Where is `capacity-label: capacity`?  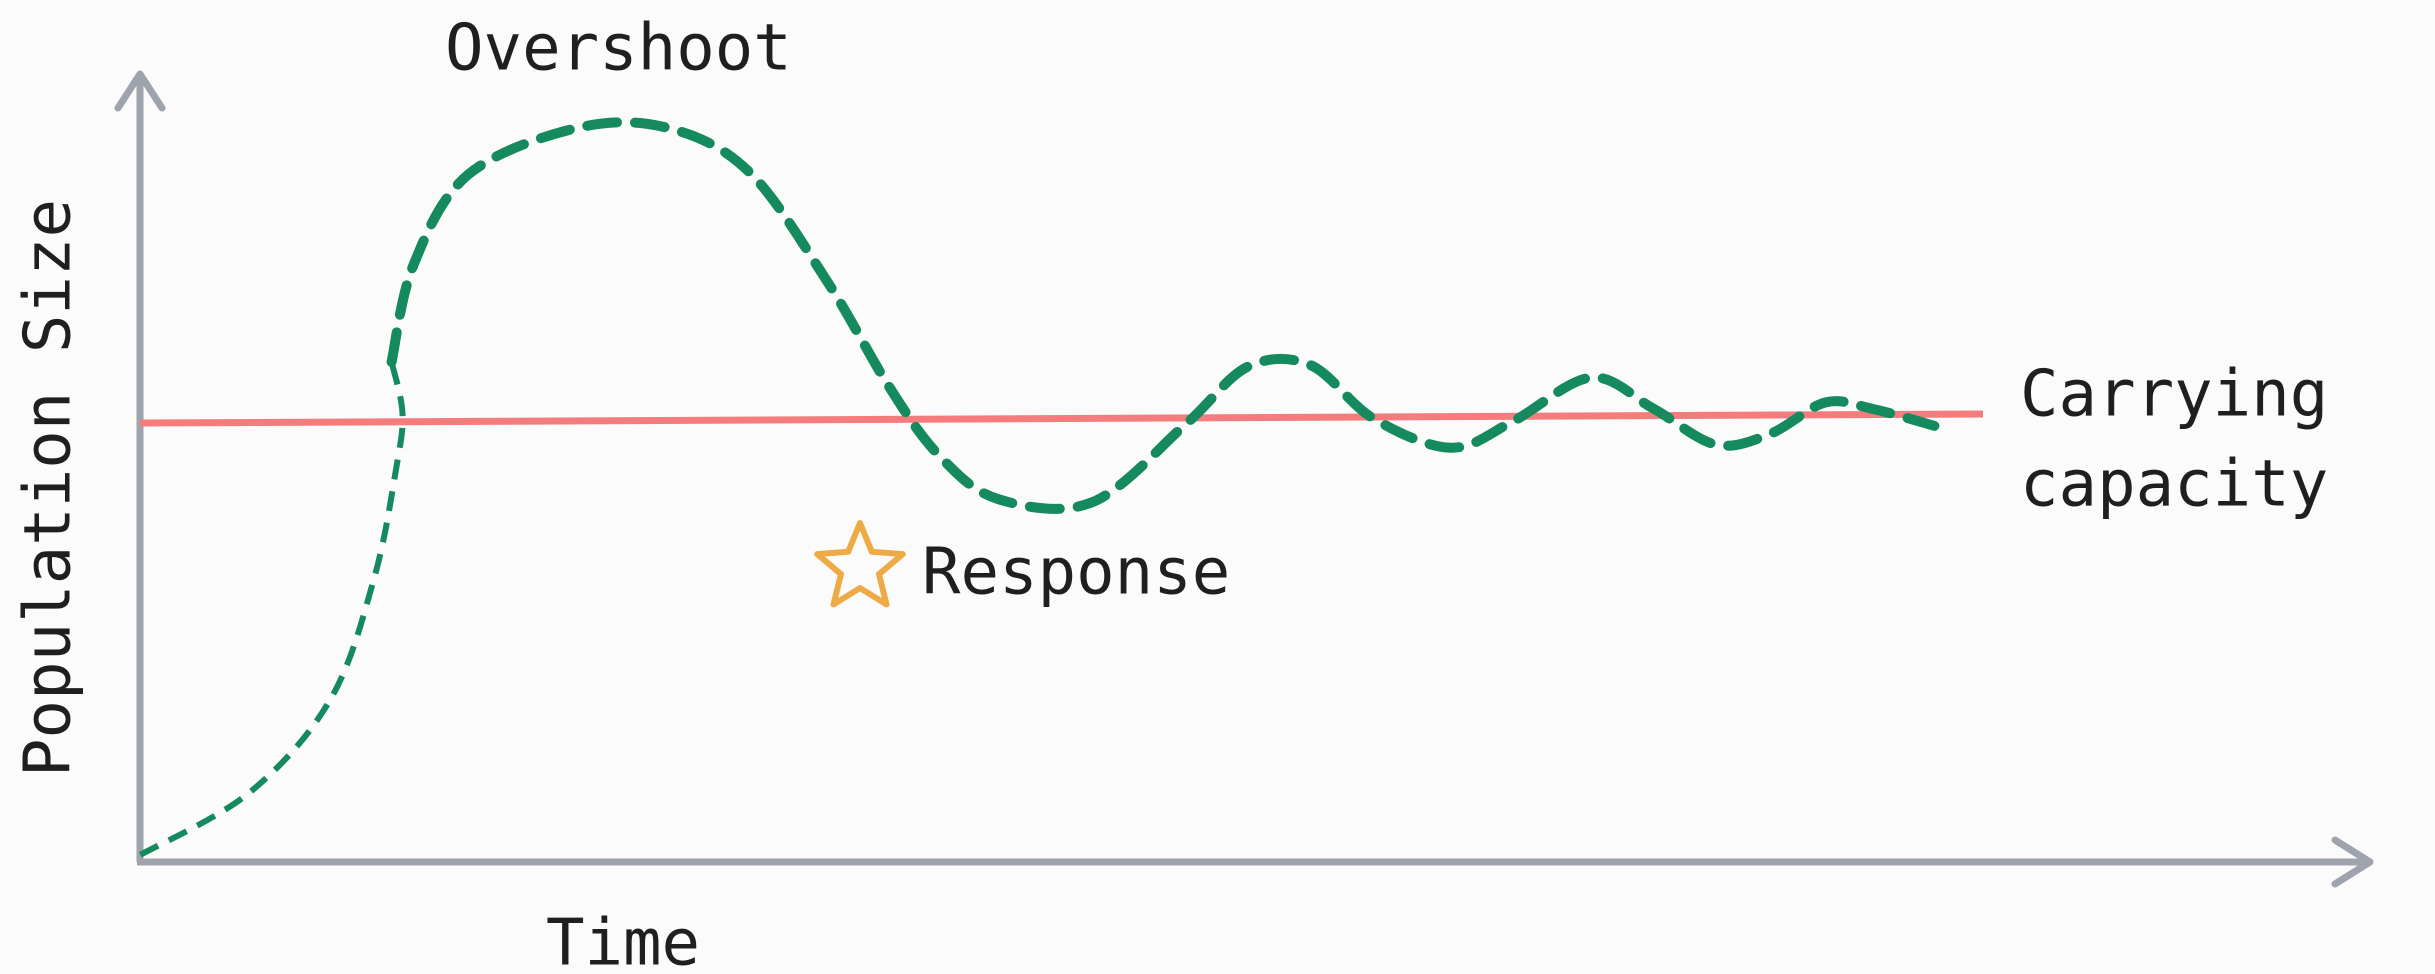 capacity-label: capacity is located at coordinates (2174, 485).